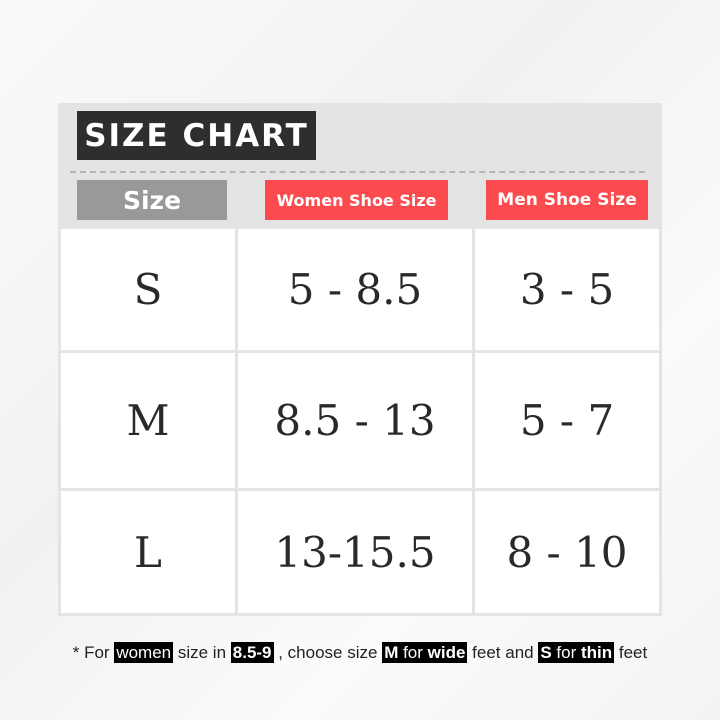  Describe the element at coordinates (328, 652) in the screenshot. I see `note-text: , choose size` at that location.